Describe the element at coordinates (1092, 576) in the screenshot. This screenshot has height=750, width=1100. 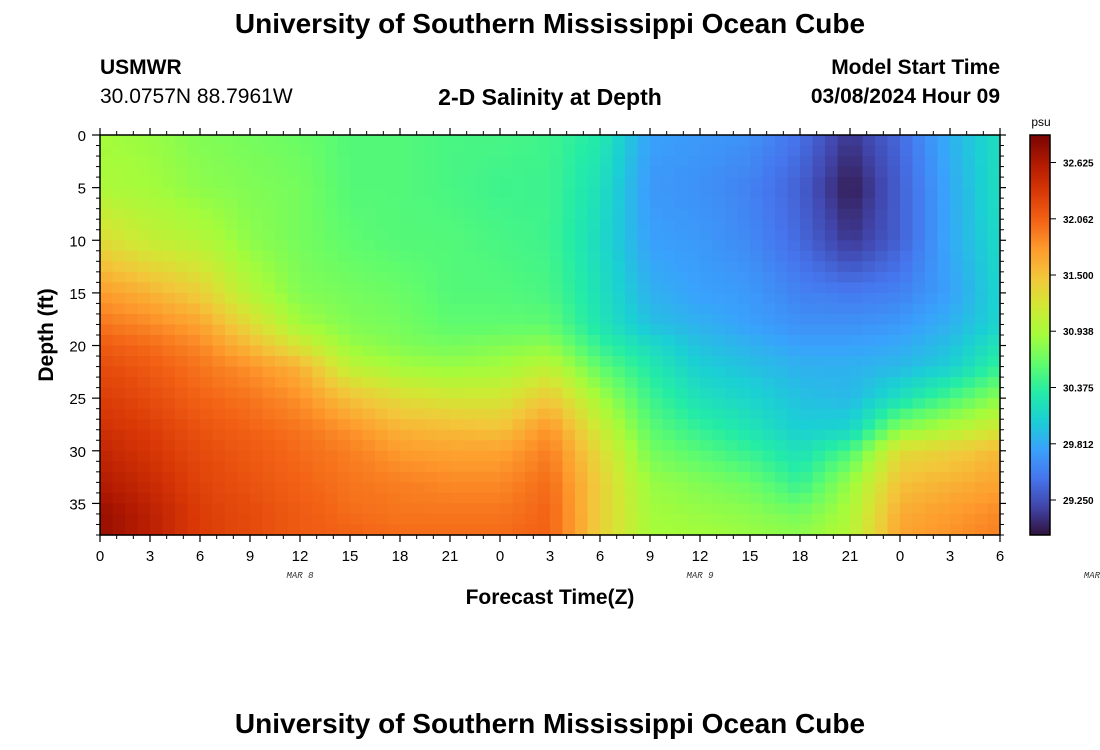
I see `date-label: MAR 10` at that location.